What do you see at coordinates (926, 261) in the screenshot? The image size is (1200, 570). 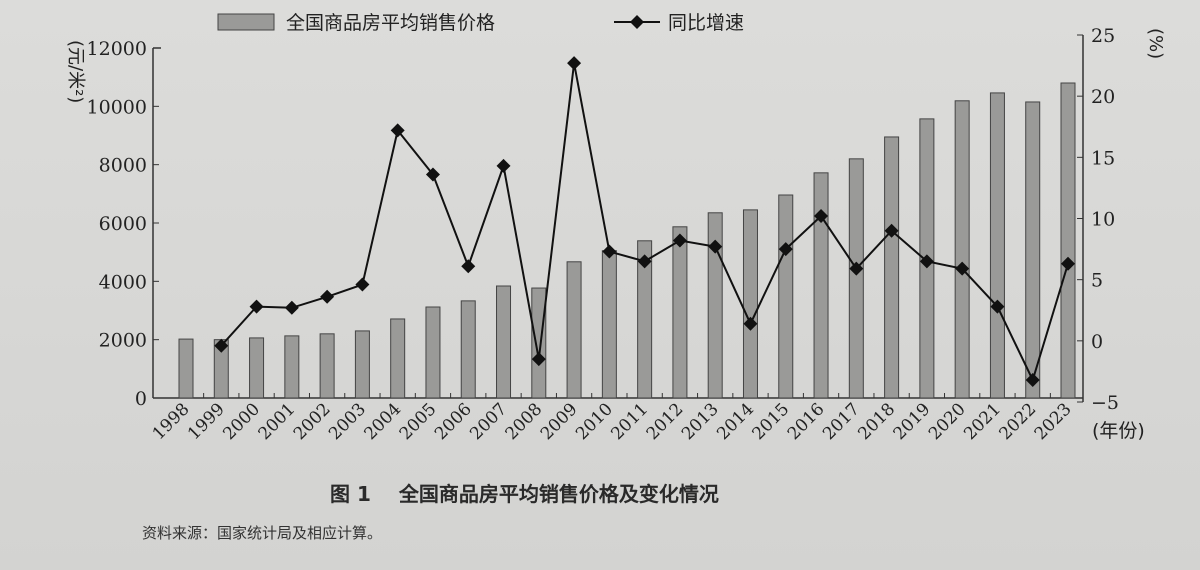 I see `growth-marker-2019` at bounding box center [926, 261].